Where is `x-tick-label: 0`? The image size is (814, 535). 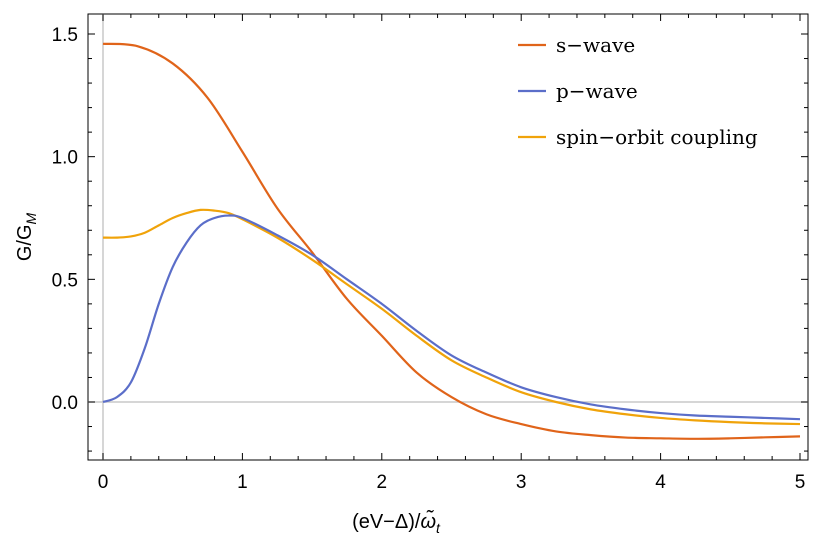 x-tick-label: 0 is located at coordinates (103, 482).